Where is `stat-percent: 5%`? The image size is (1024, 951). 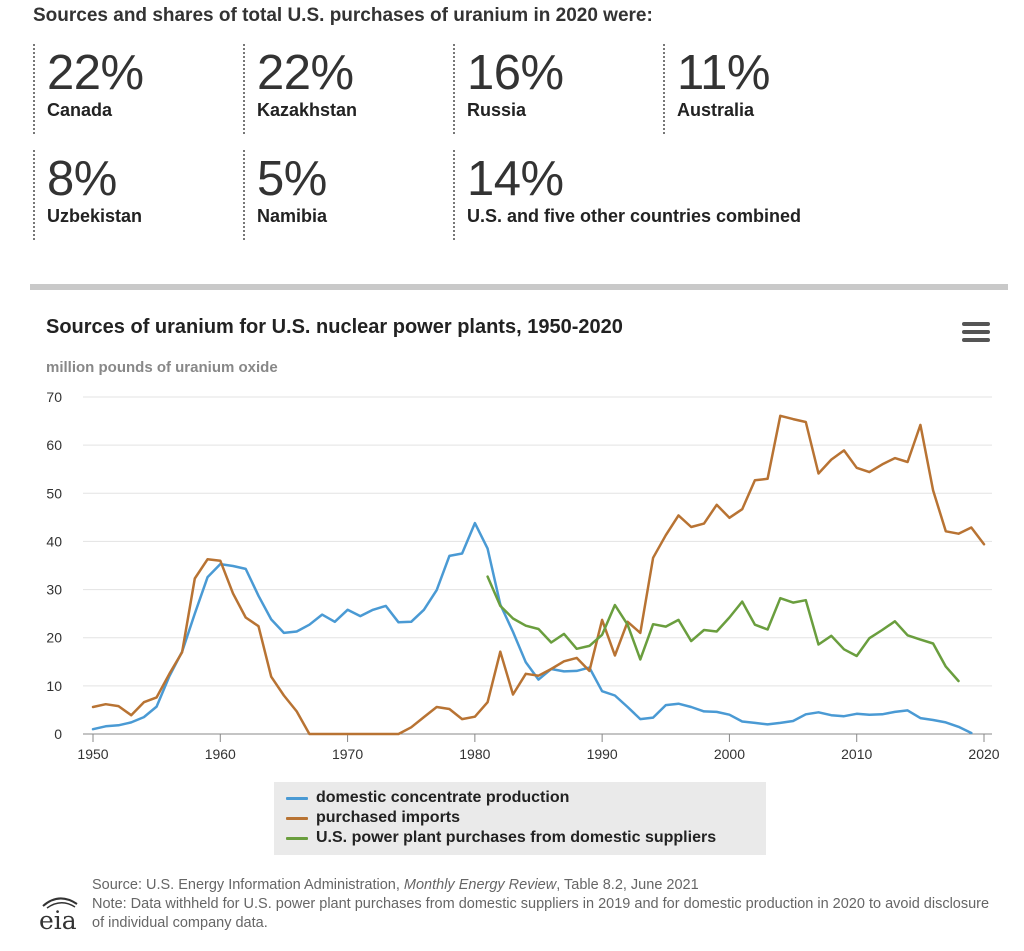 stat-percent: 5% is located at coordinates (292, 179).